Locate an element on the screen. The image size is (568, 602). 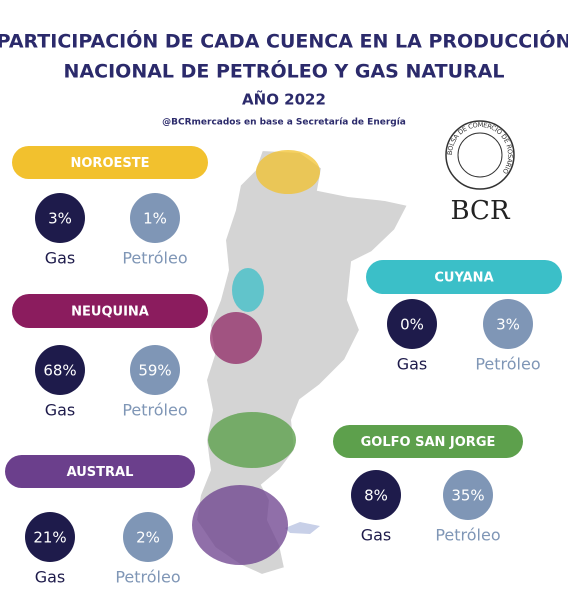
oil-value: 35% is located at coordinates (467, 496).